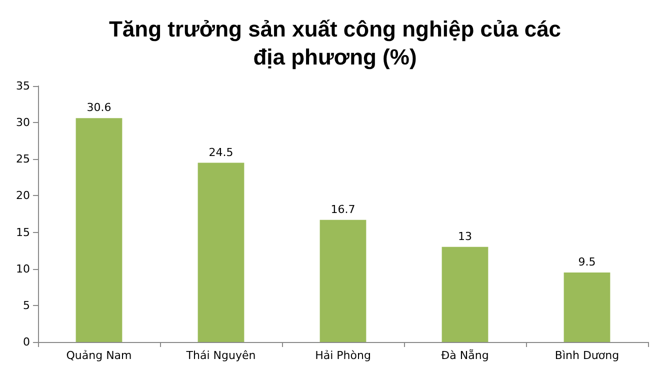 The image size is (670, 383). Describe the element at coordinates (587, 355) in the screenshot. I see `x-tick-label: Bình Dương` at that location.